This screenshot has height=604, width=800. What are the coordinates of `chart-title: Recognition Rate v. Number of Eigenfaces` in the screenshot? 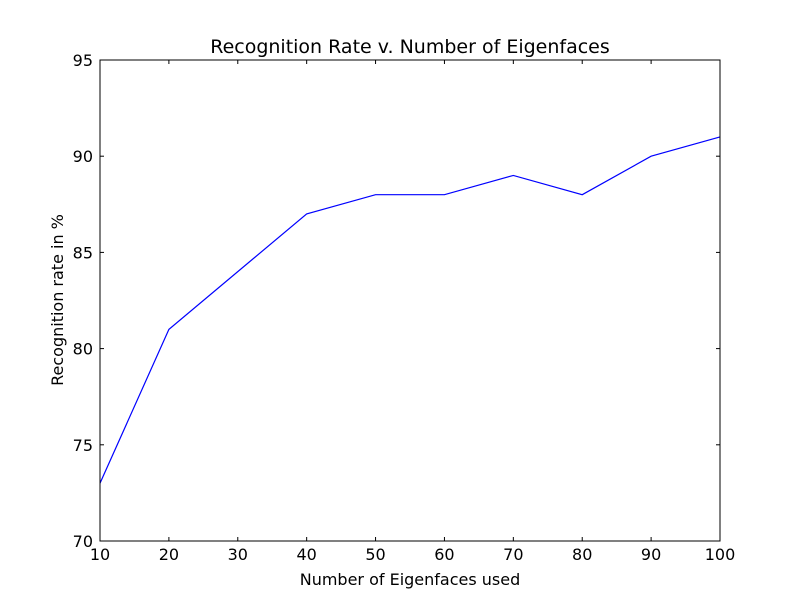 It's located at (410, 47).